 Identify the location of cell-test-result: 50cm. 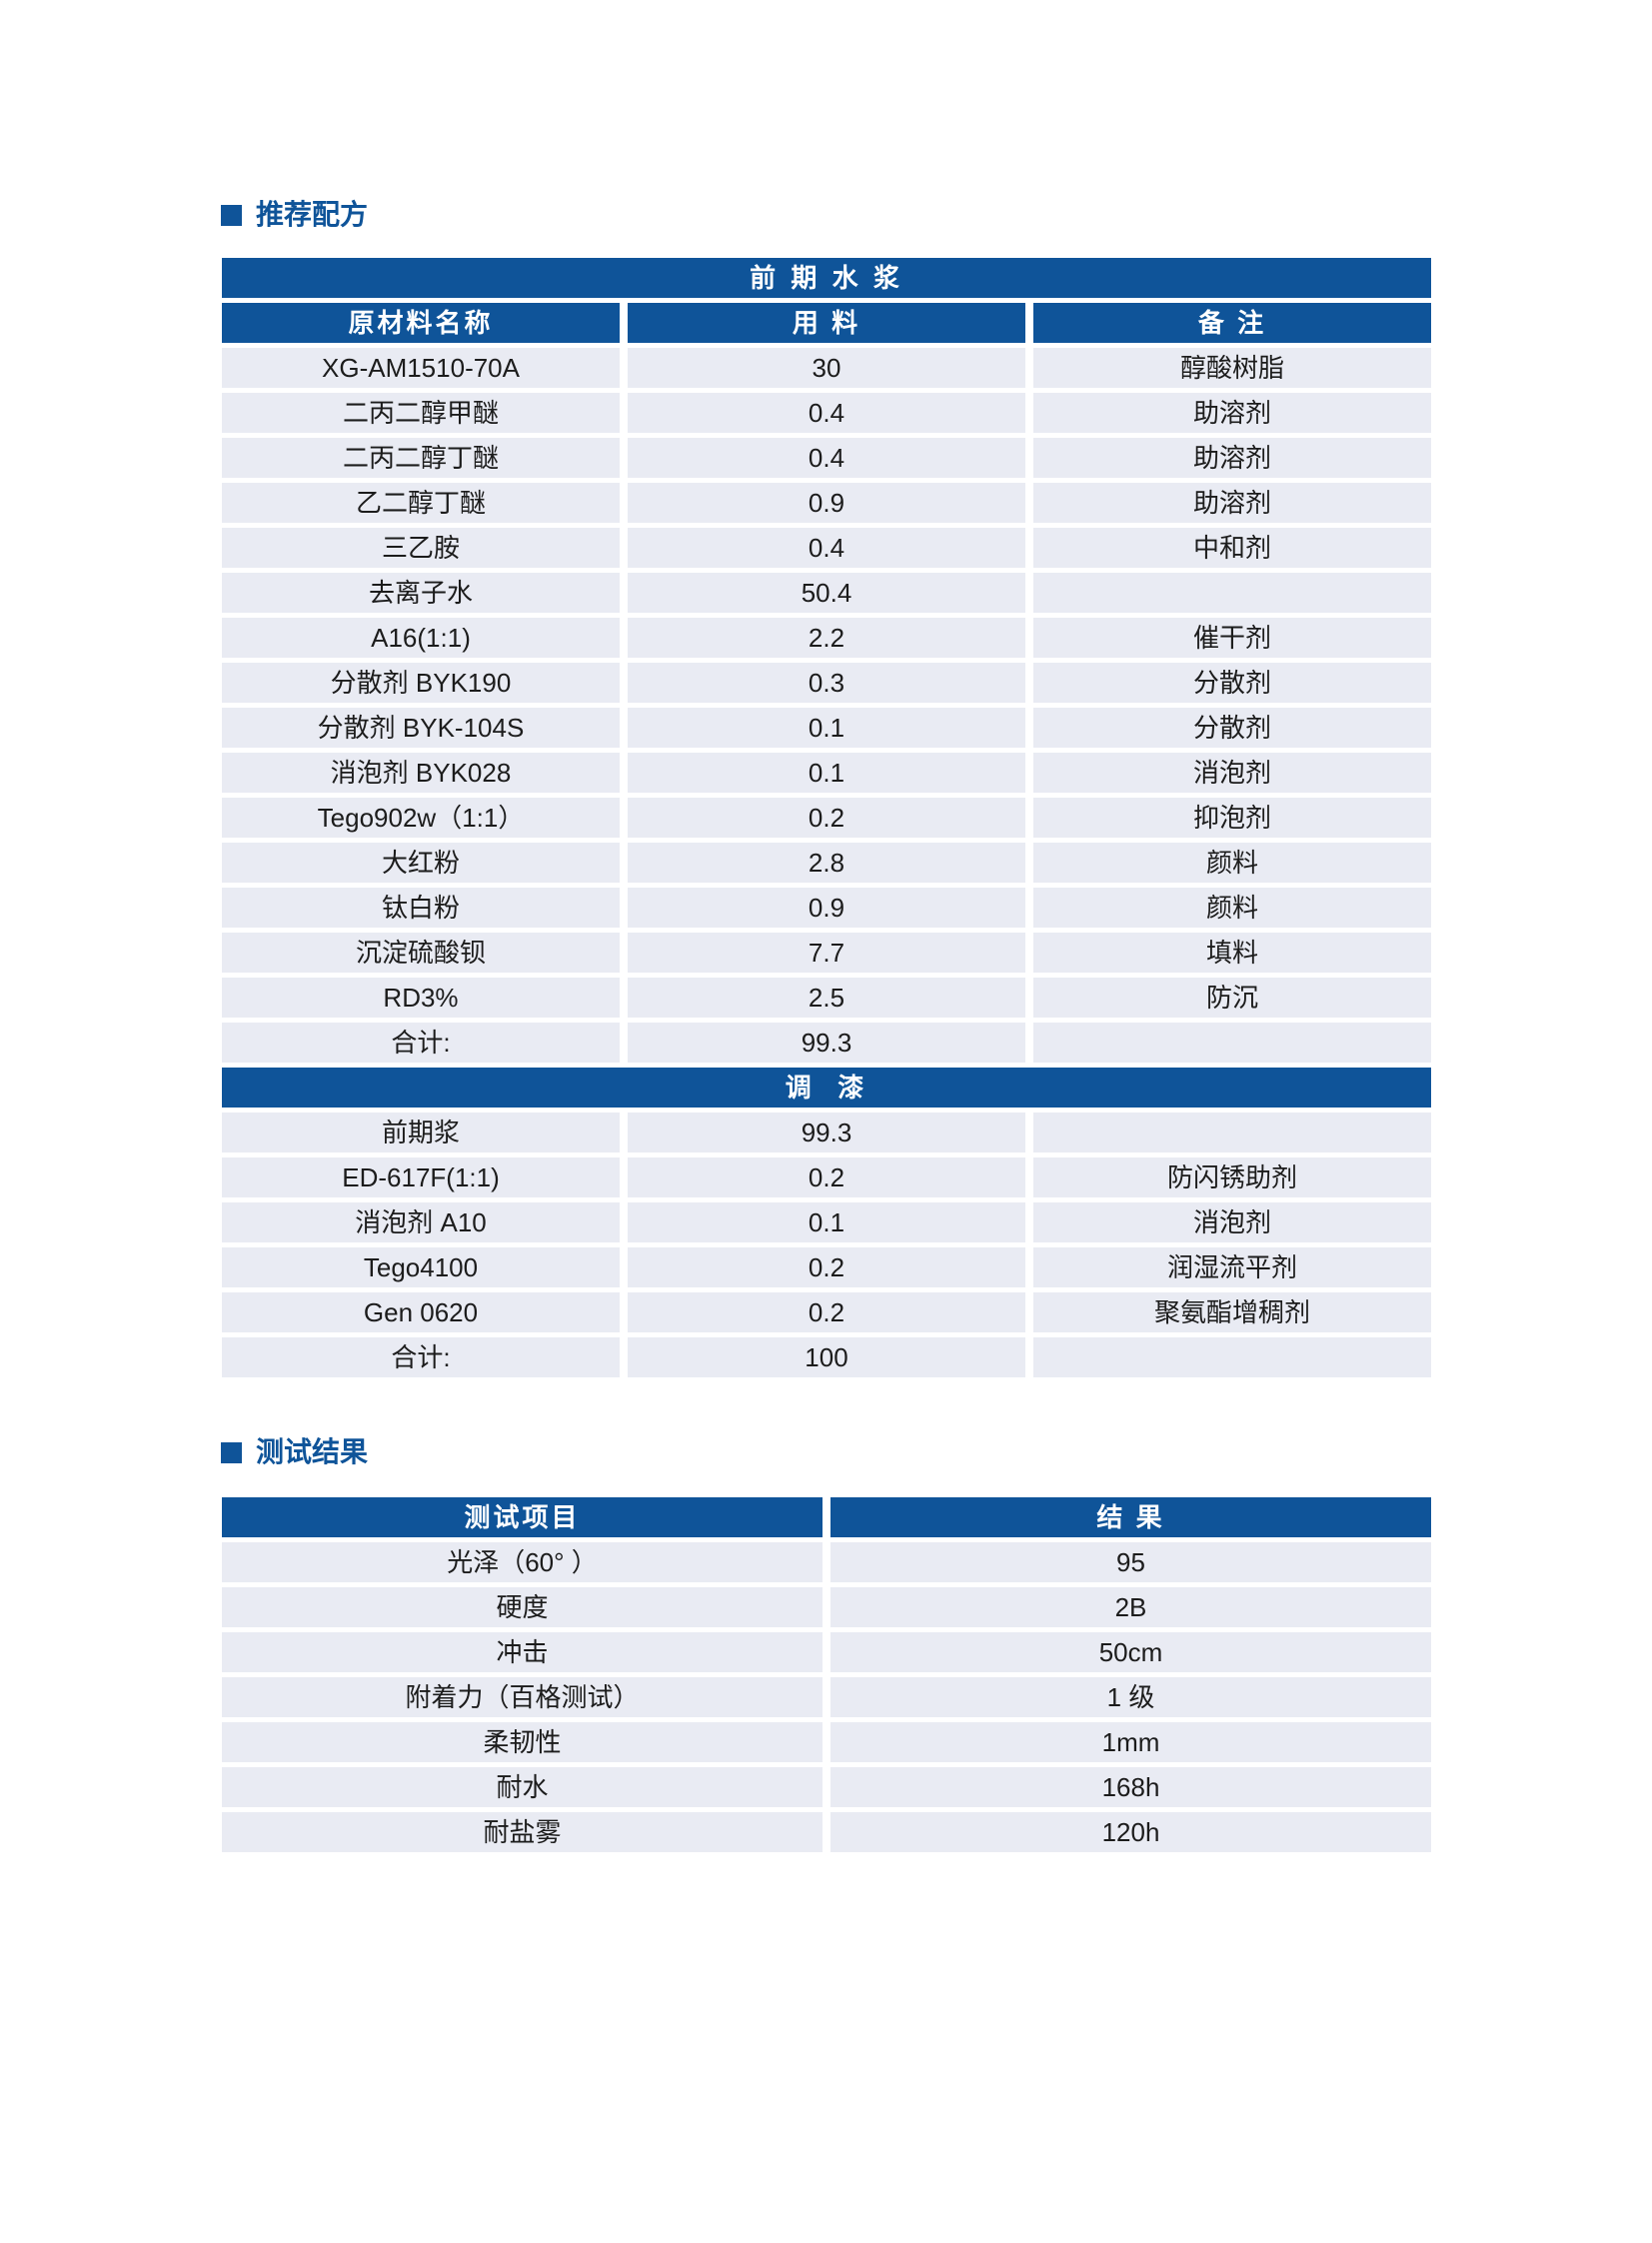
(1130, 1652).